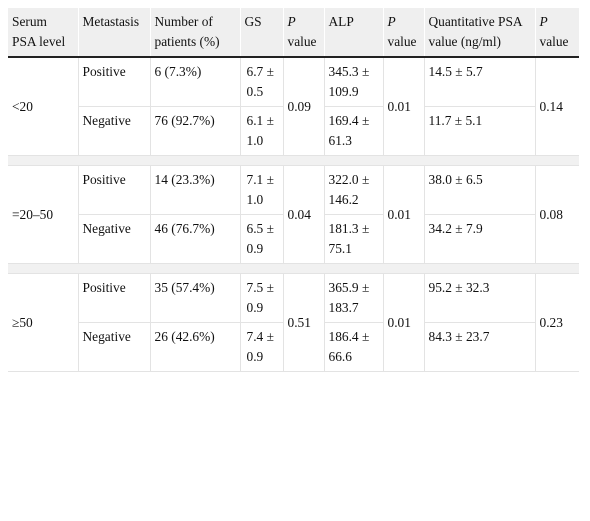 The height and width of the screenshot is (521, 590). What do you see at coordinates (262, 298) in the screenshot?
I see `gs-cell: 7.5 ± 0.9` at bounding box center [262, 298].